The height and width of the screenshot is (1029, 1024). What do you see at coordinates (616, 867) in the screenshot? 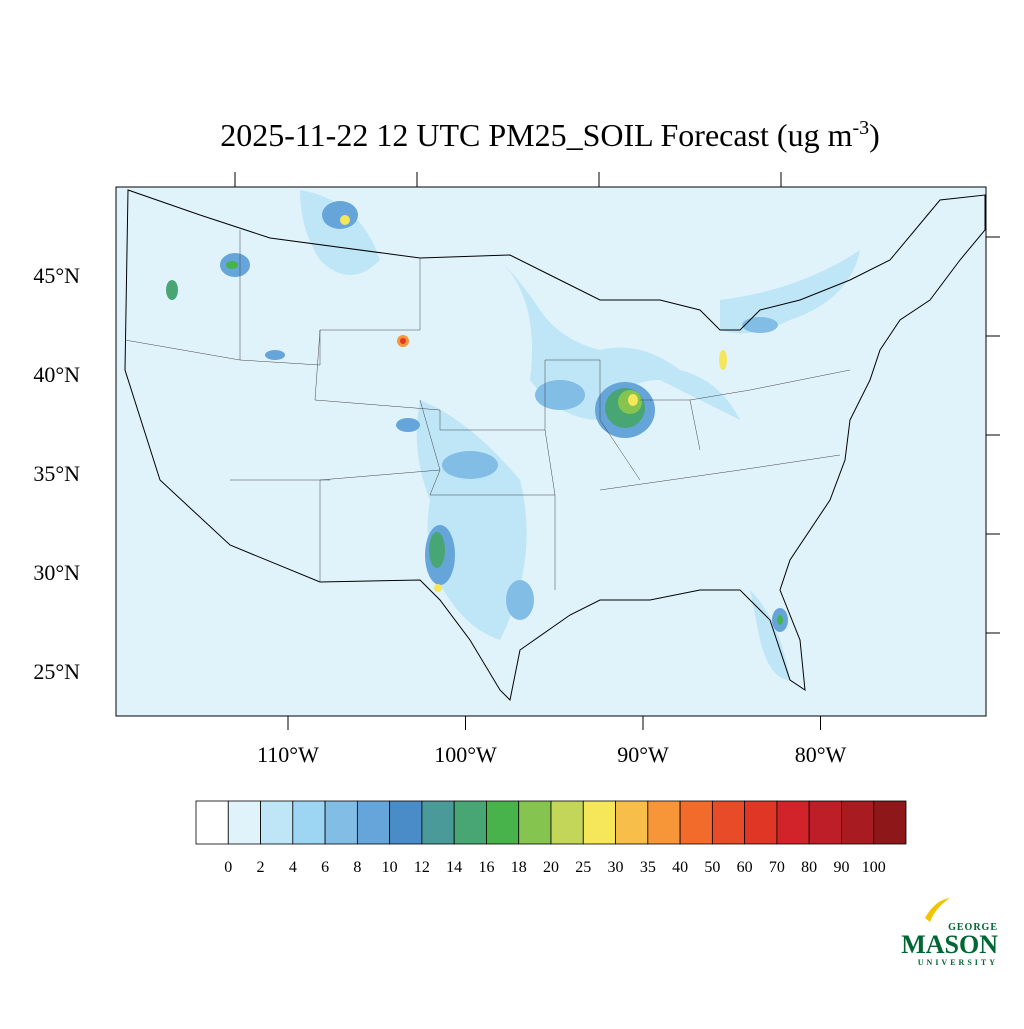
I see `colorbar-label: 30` at bounding box center [616, 867].